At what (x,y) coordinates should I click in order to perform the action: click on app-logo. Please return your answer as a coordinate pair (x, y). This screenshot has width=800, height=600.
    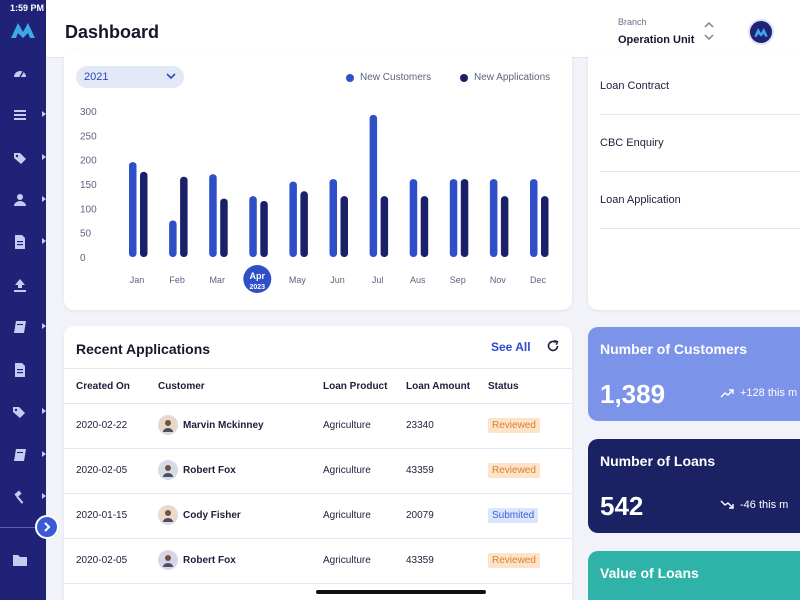
    Looking at the image, I should click on (23, 30).